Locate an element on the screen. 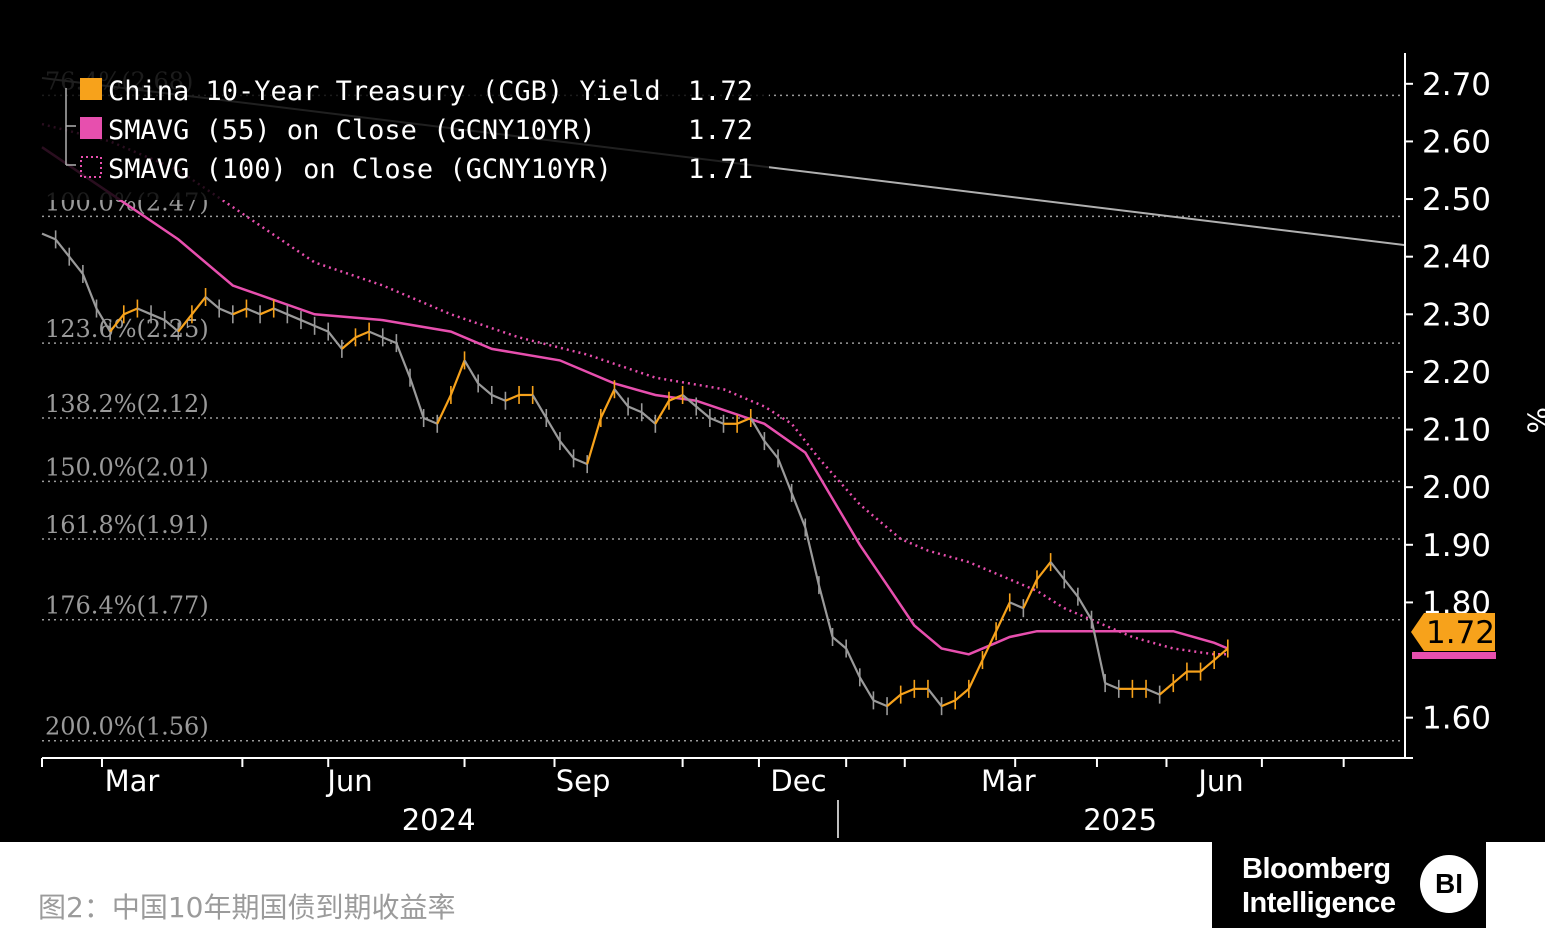 The width and height of the screenshot is (1545, 931). legend-label-sma55: SMAVG (55) on Close (GCNY10YR) is located at coordinates (352, 130).